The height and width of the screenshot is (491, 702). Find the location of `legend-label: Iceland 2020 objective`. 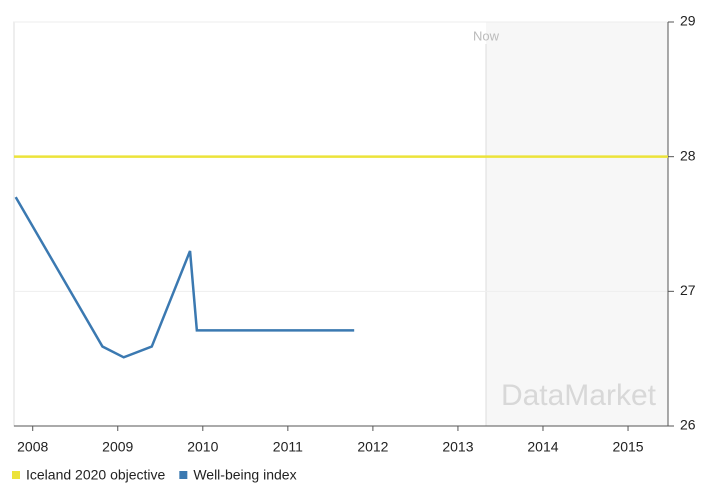

legend-label: Iceland 2020 objective is located at coordinates (96, 475).